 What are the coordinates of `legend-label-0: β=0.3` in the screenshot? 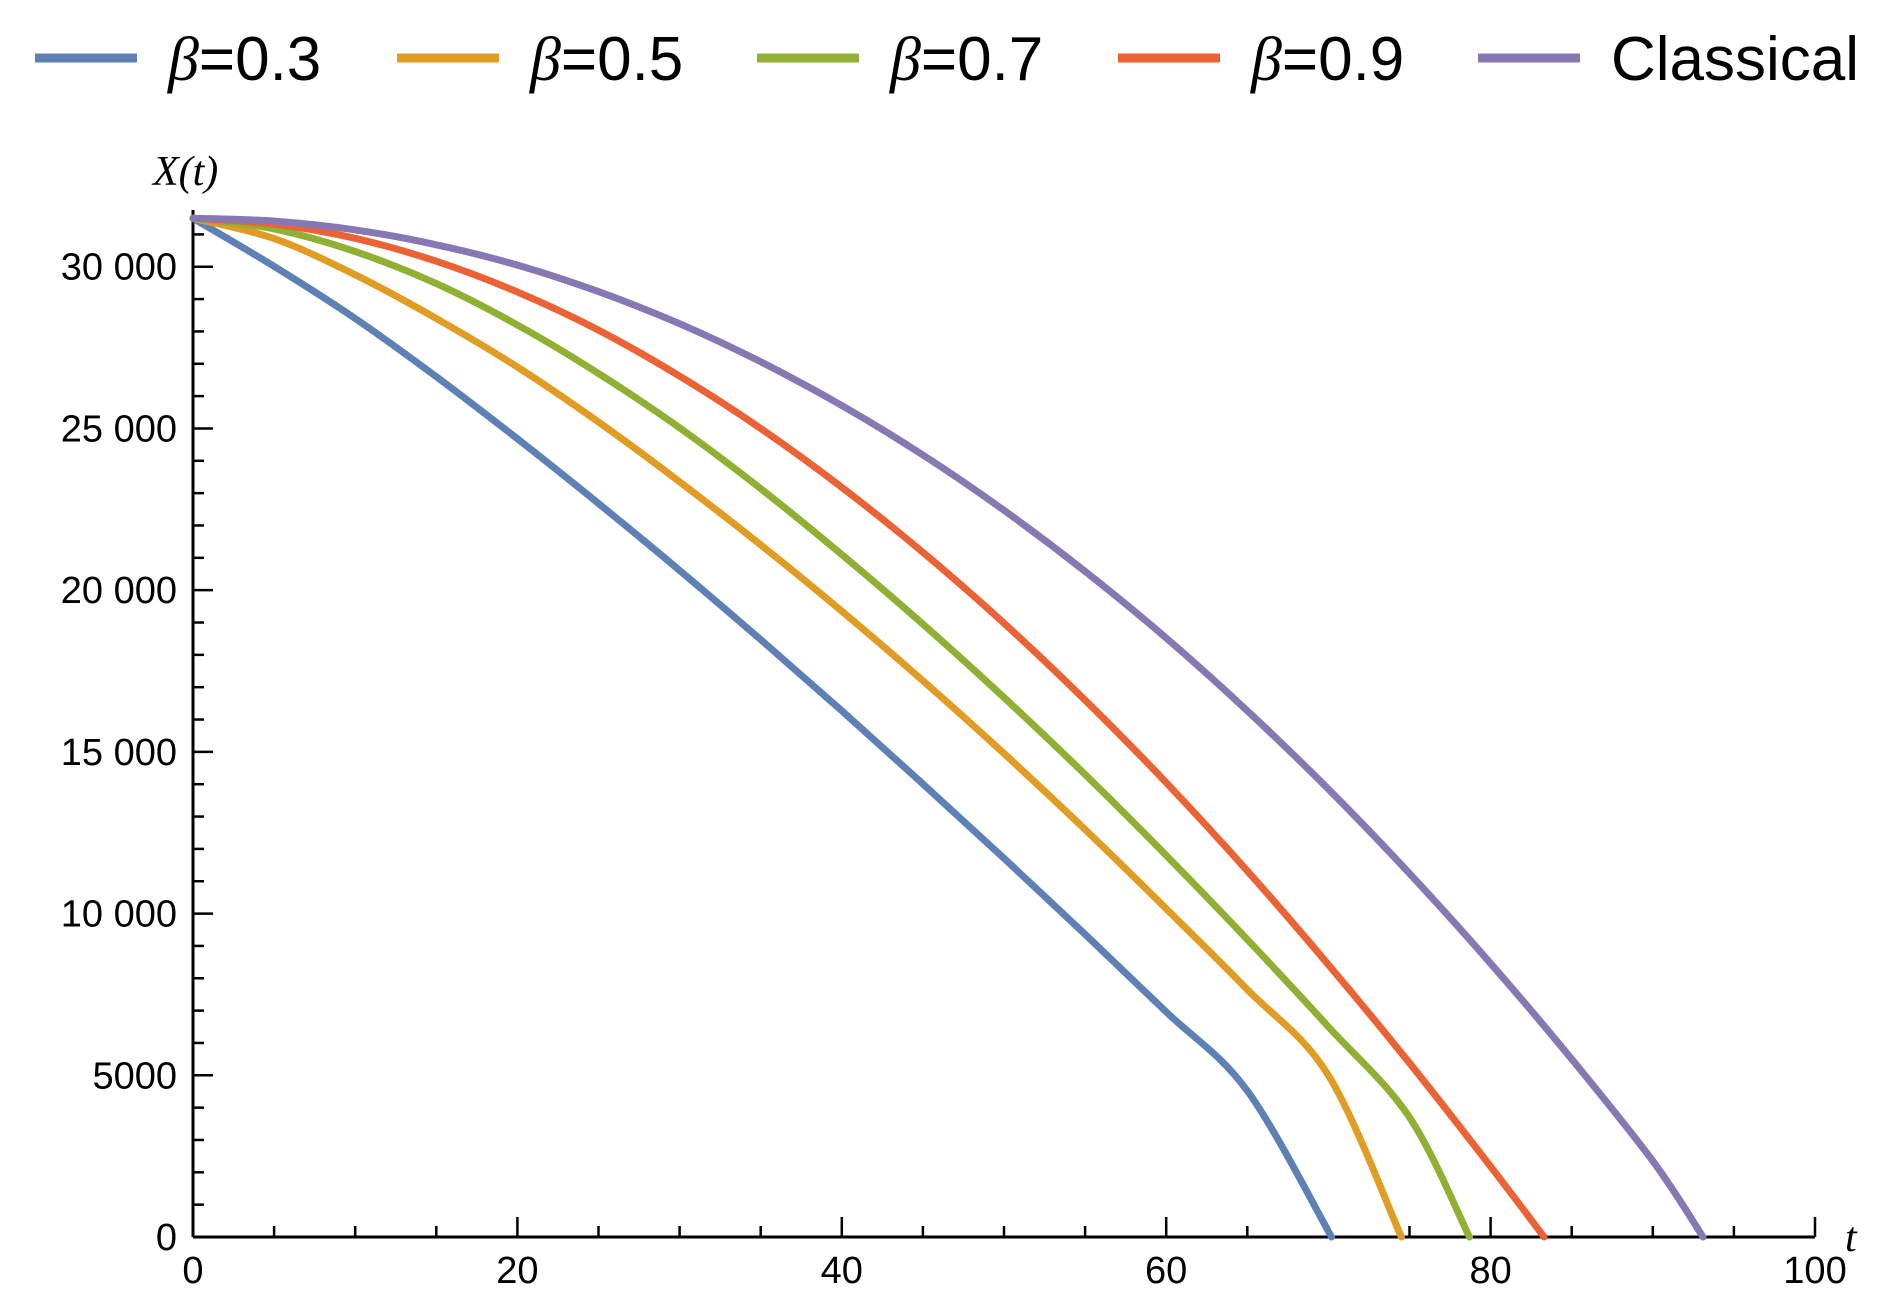 It's located at (244, 59).